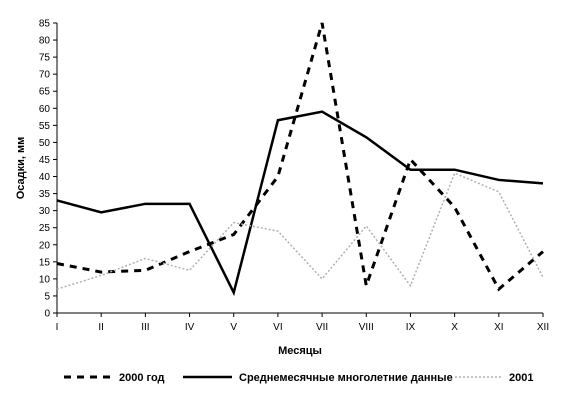  I want to click on x-tick-label: V, so click(233, 327).